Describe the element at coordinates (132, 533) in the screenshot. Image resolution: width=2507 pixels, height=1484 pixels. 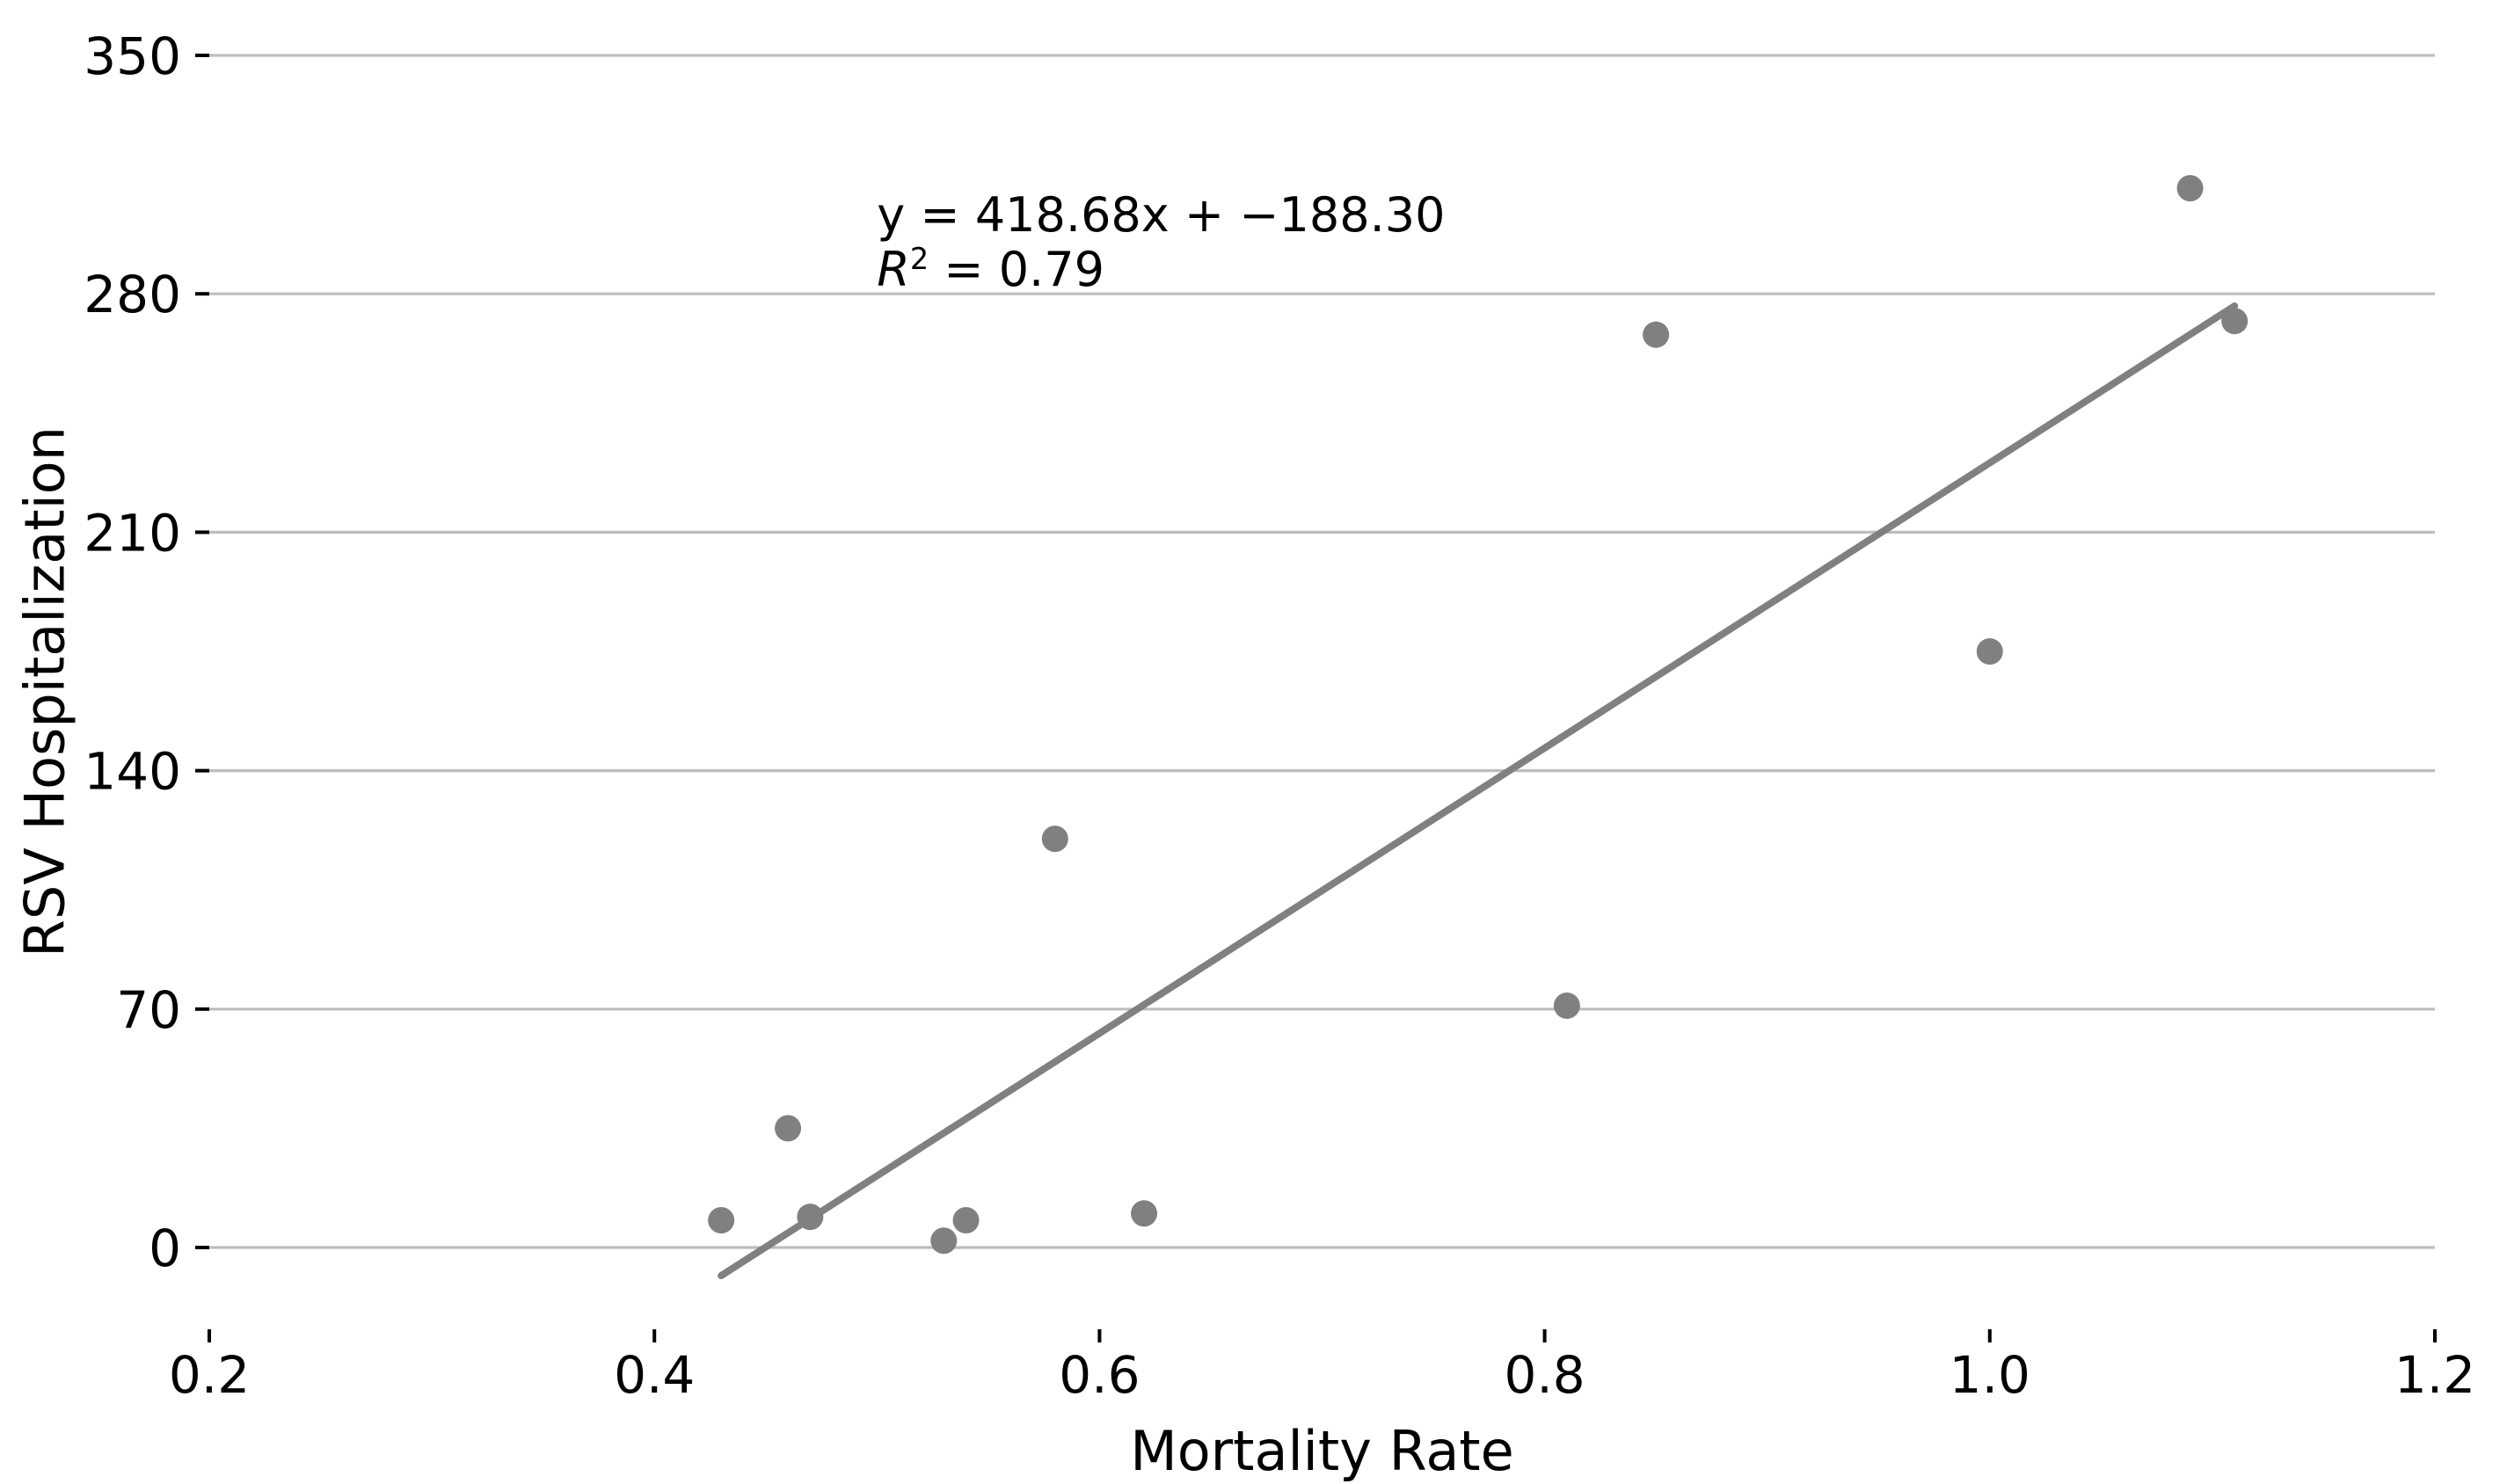
I see `y-tick-label: 210` at that location.